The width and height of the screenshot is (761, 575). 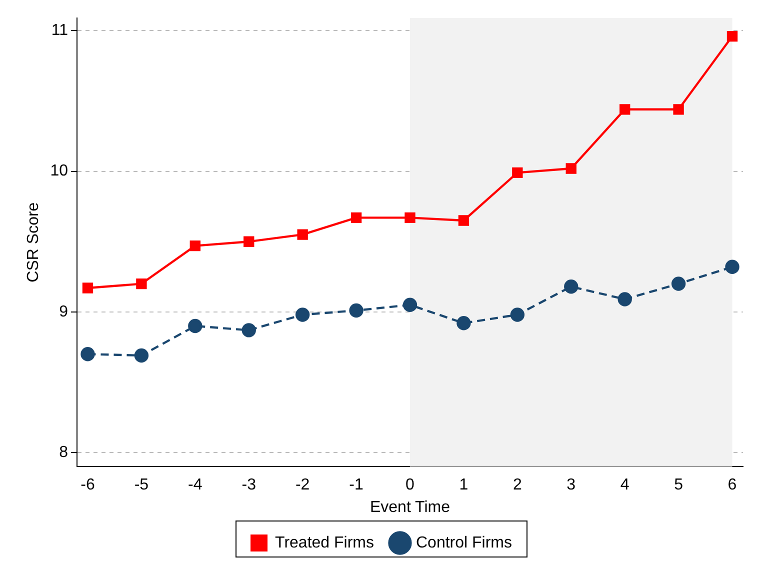 I want to click on x-tick-label: -4, so click(x=195, y=485).